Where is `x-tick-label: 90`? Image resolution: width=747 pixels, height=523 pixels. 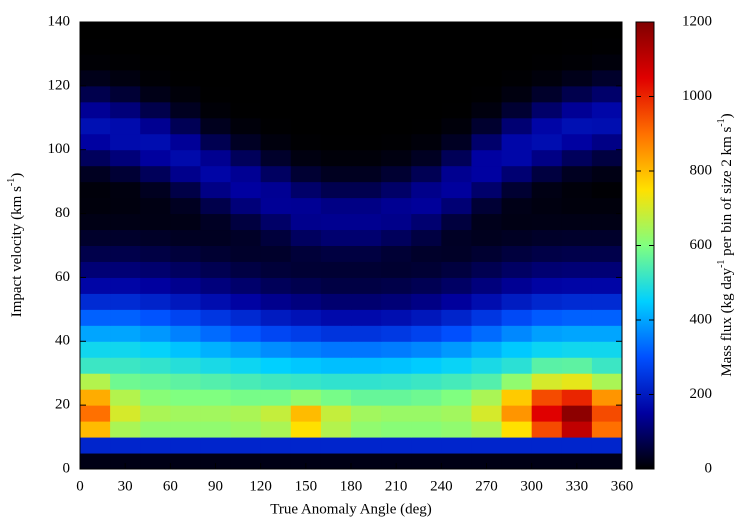 x-tick-label: 90 is located at coordinates (215, 486).